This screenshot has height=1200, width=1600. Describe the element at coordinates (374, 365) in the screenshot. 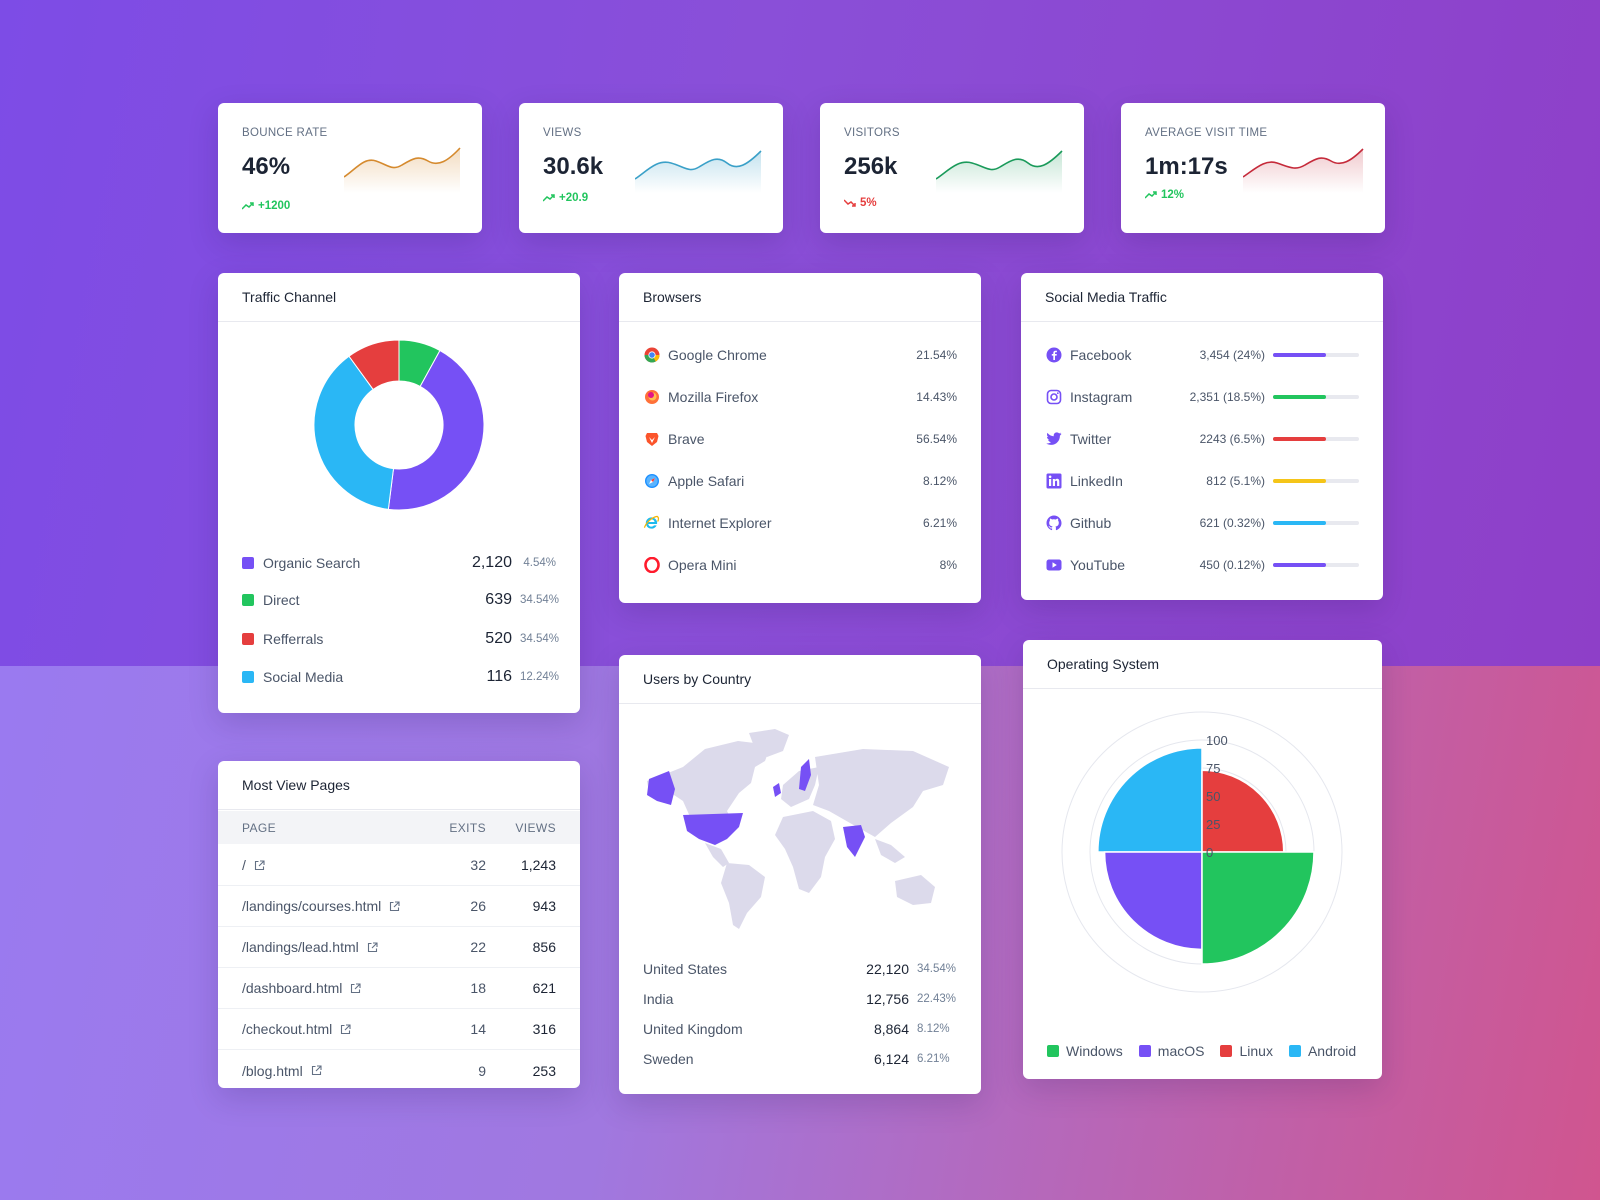

I see `donut-slice-refferrals` at that location.